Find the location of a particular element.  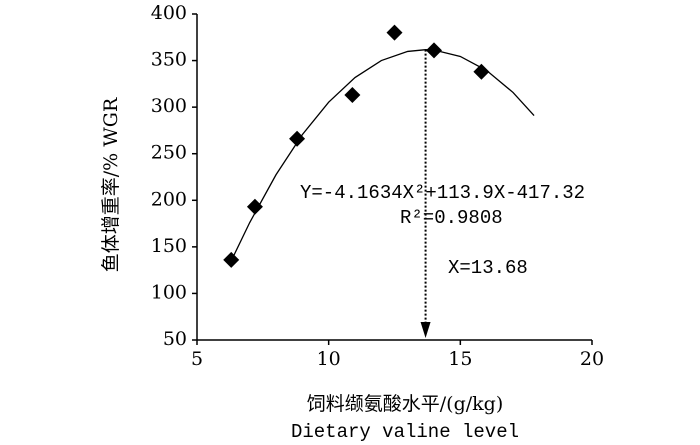

y-tick-label: 250 is located at coordinates (169, 153).